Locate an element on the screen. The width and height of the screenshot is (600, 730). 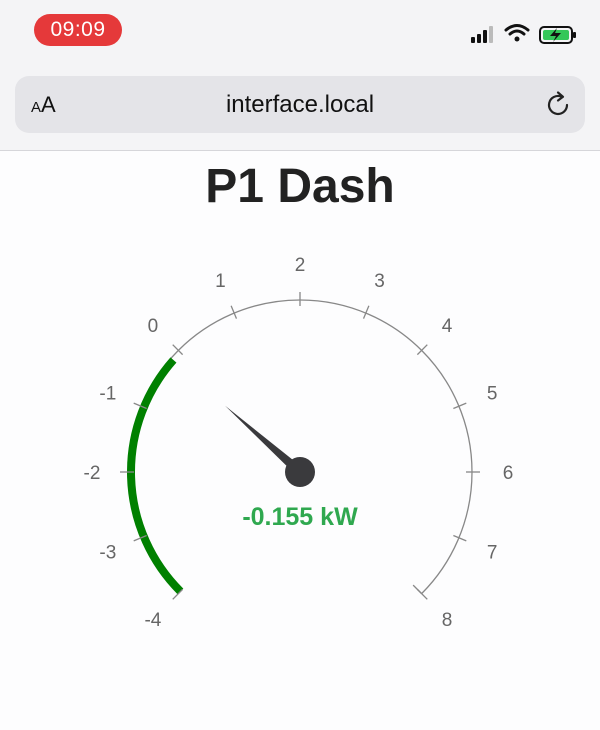
gauge-value-arc is located at coordinates (155, 476).